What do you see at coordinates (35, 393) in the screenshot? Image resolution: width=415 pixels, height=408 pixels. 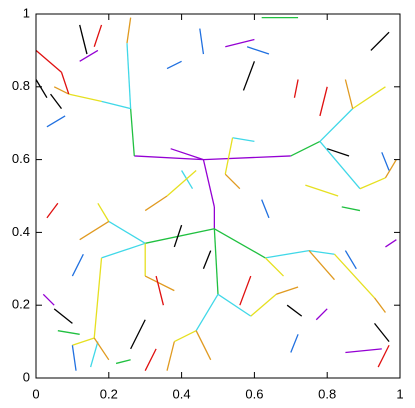 I see `x-tick-label: 0` at bounding box center [35, 393].